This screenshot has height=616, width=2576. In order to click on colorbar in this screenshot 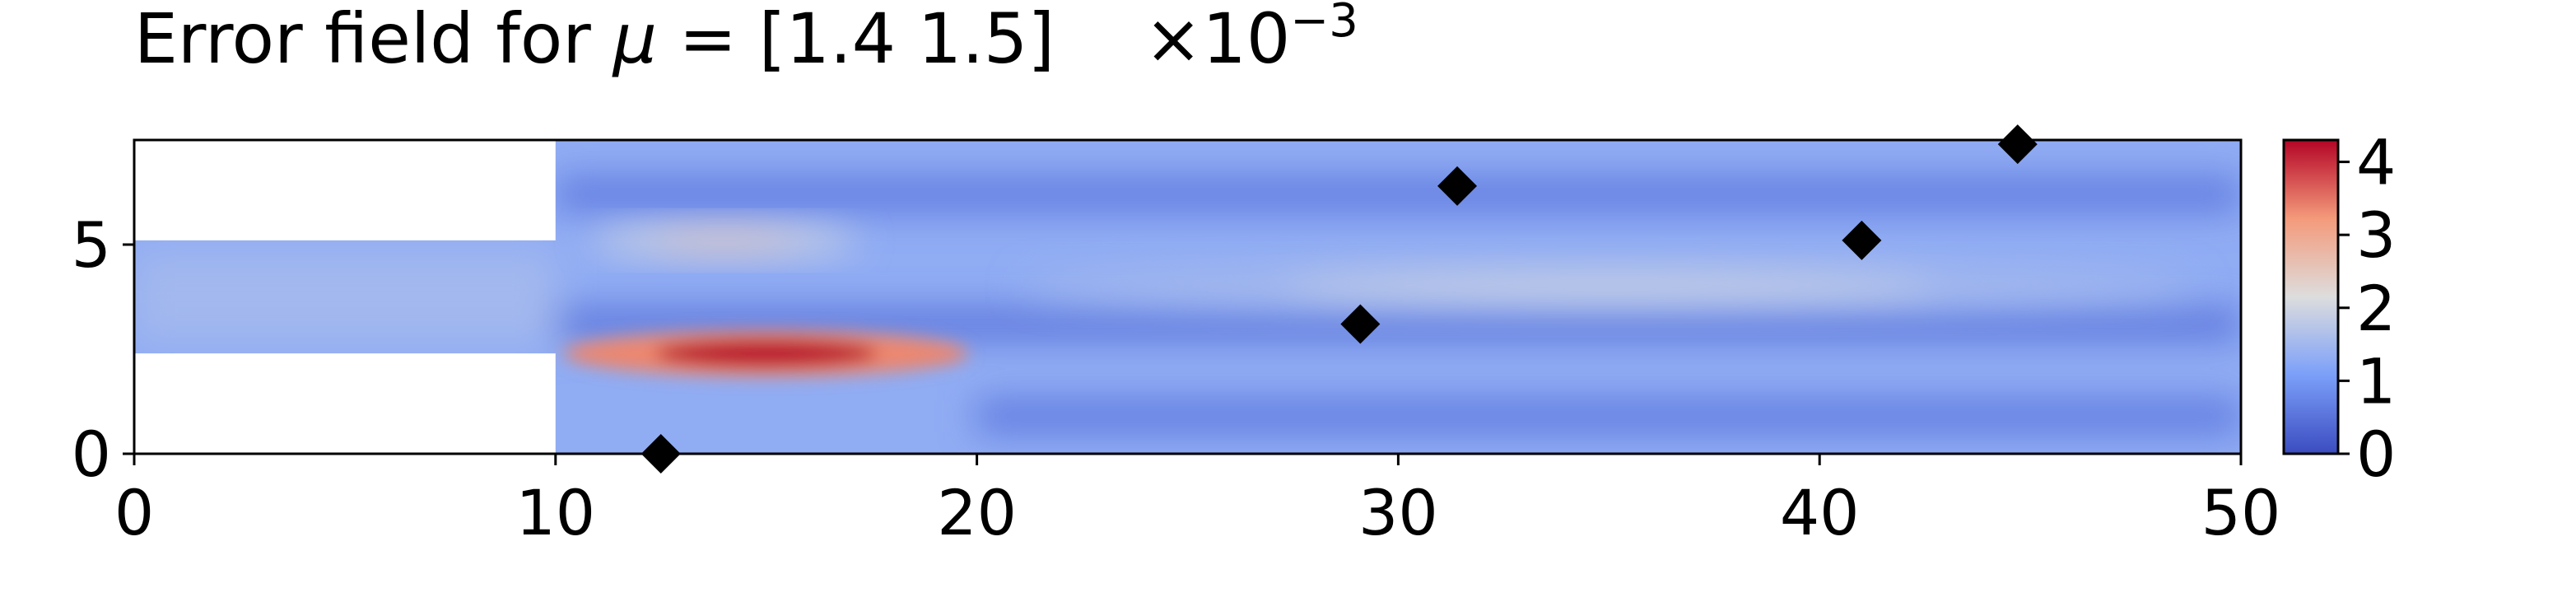, I will do `click(2311, 296)`.